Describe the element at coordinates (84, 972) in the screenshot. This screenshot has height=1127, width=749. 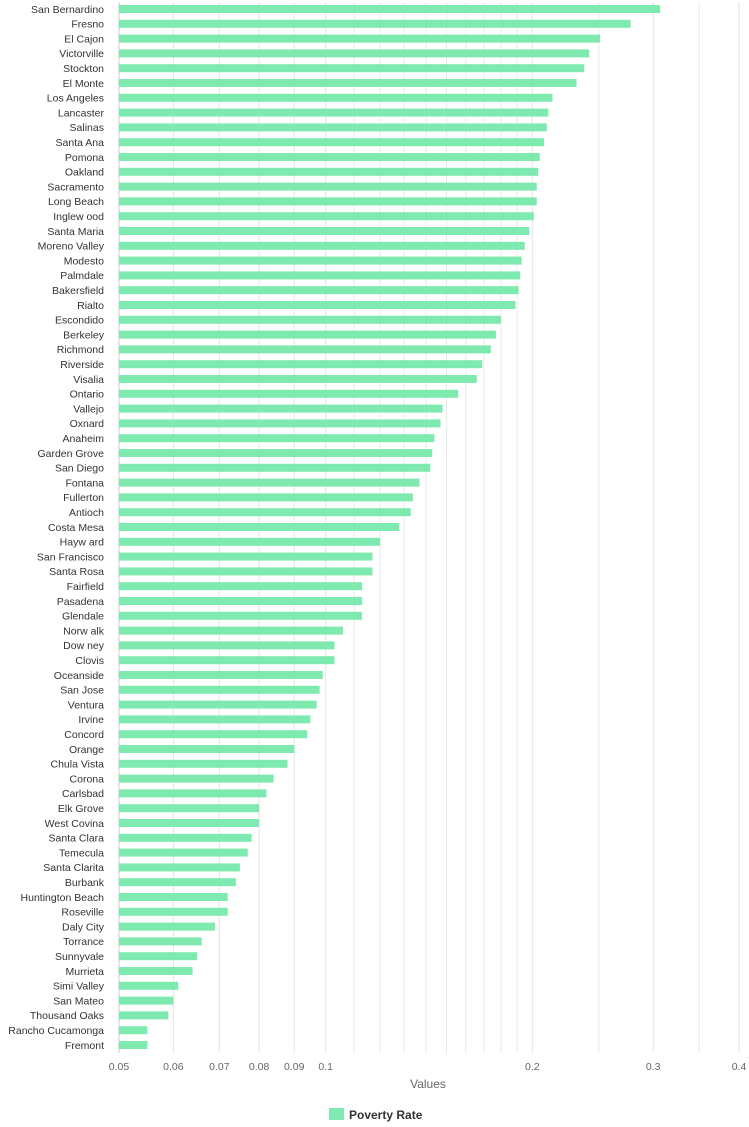
I see `category-label: Murrieta` at that location.